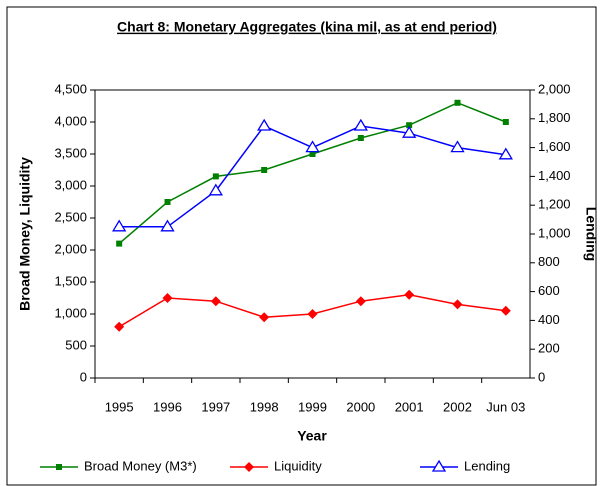  Describe the element at coordinates (70, 120) in the screenshot. I see `y-tick-label: 4,000` at that location.